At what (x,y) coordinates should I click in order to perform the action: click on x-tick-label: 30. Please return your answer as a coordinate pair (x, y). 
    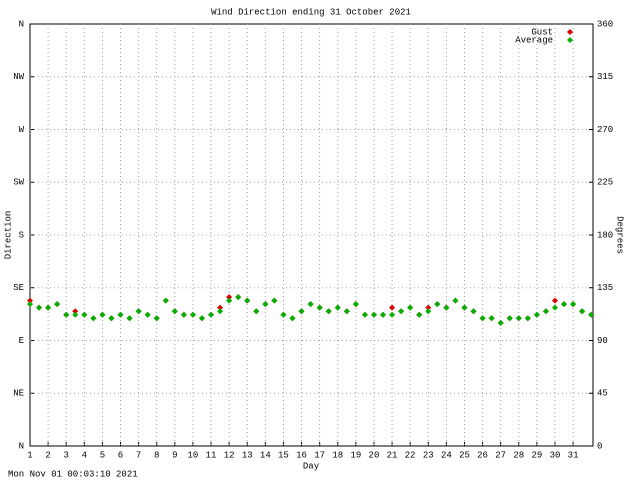
    Looking at the image, I should click on (555, 455).